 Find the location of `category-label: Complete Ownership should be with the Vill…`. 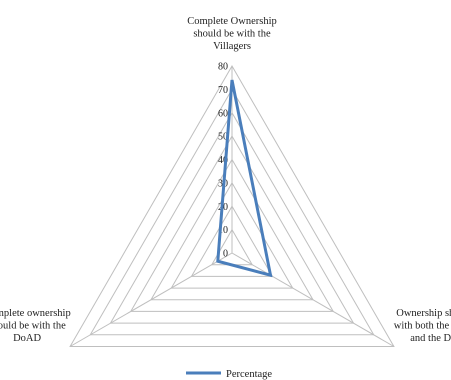

category-label: Complete Ownership should be with the Vill… is located at coordinates (232, 34).